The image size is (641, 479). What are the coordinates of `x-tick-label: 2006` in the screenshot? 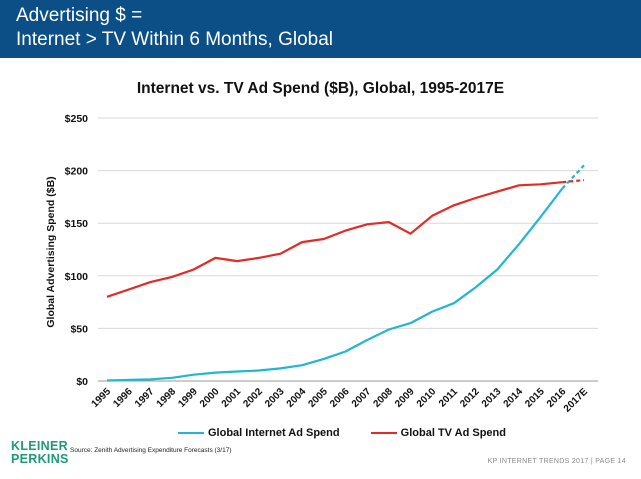 It's located at (340, 398).